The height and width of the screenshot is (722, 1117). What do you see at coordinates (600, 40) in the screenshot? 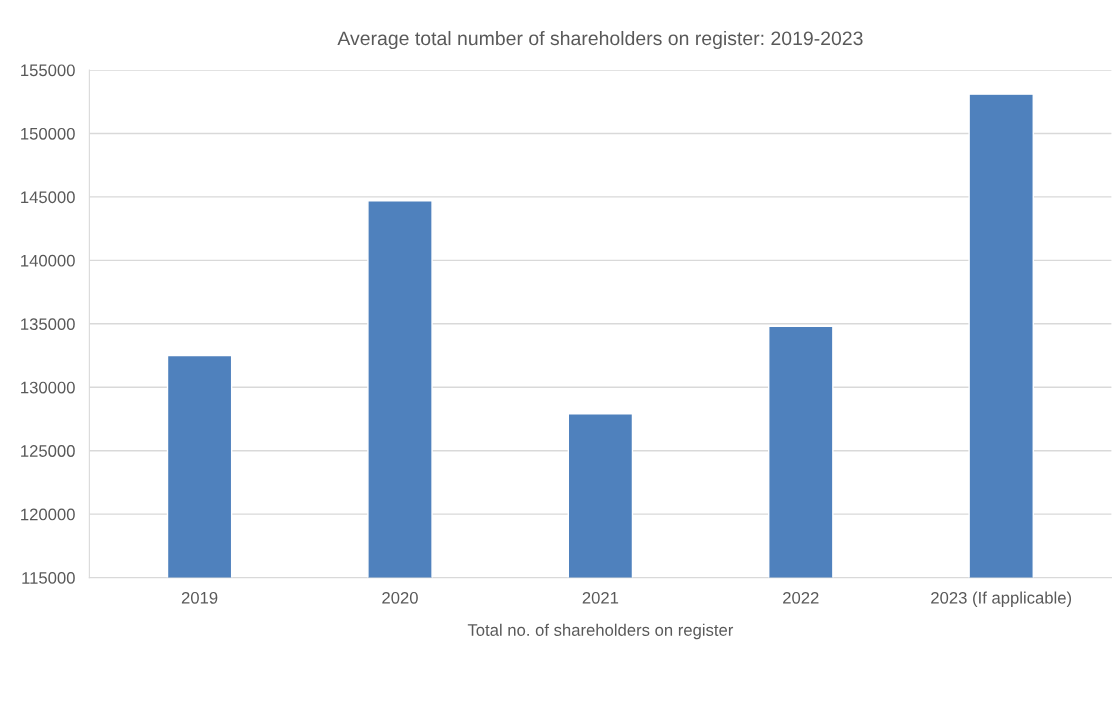
I see `chart-title: Average total number of shareholders on register: 2019-2023` at bounding box center [600, 40].